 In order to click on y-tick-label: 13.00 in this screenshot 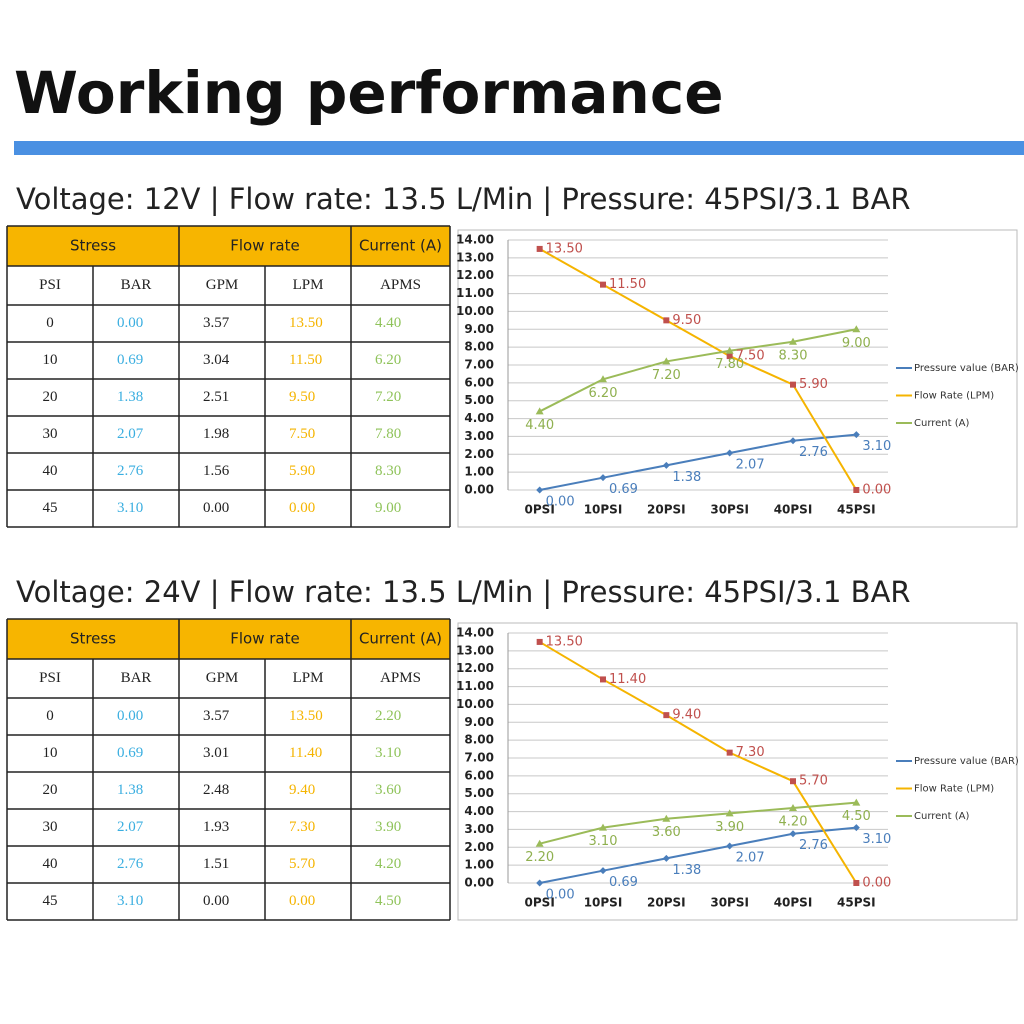, I will do `click(475, 650)`.